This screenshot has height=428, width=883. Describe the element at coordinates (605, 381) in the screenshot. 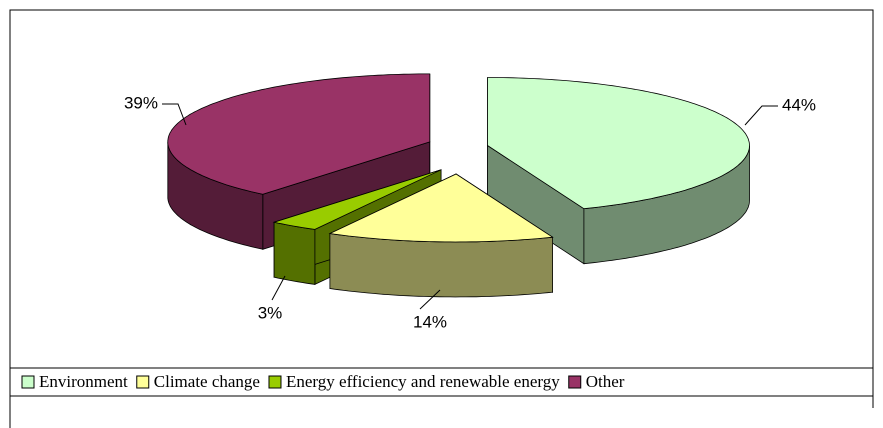

I see `legend-label: Other` at that location.